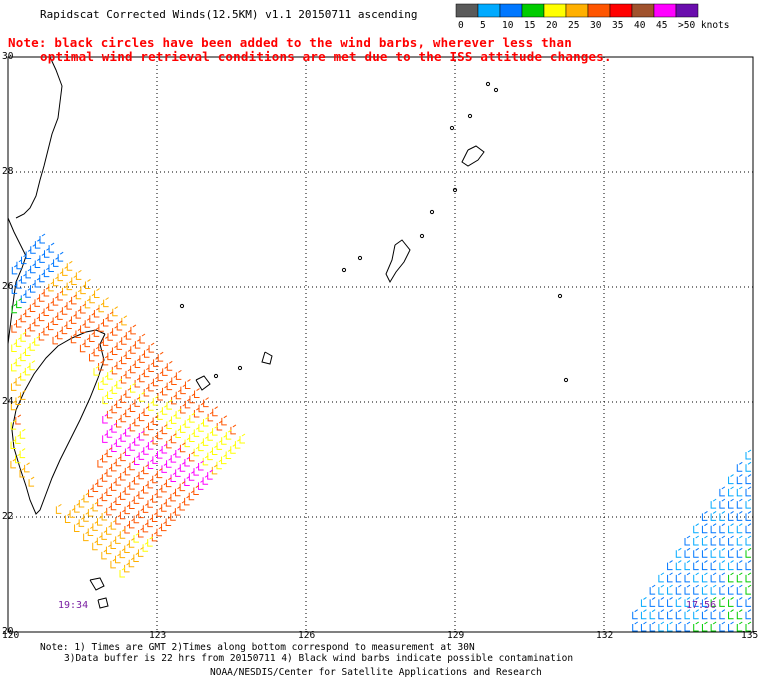 The image size is (760, 688). Describe the element at coordinates (203, 383) in the screenshot. I see `islet` at that location.